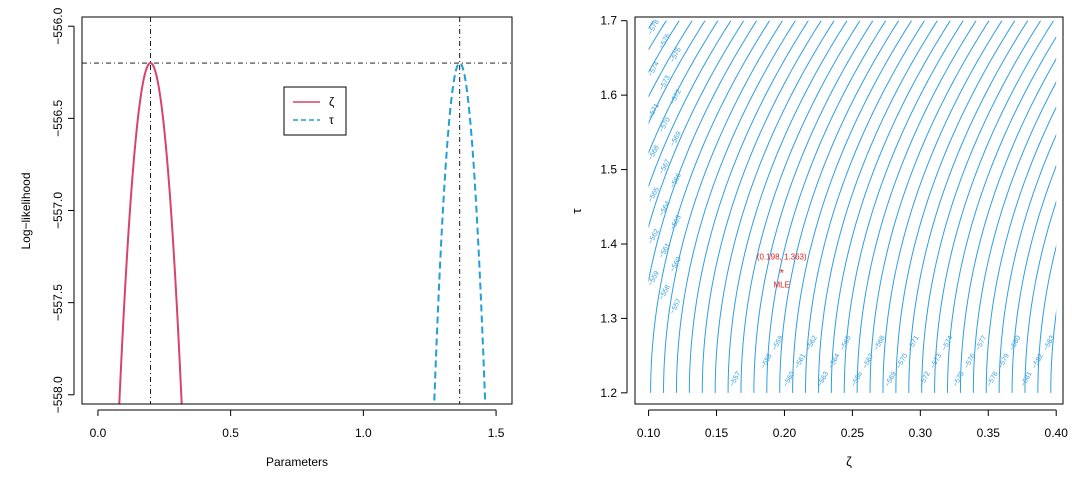 This screenshot has height=491, width=1090. Describe the element at coordinates (608, 170) in the screenshot. I see `right-y-tick-label: 1.5` at that location.